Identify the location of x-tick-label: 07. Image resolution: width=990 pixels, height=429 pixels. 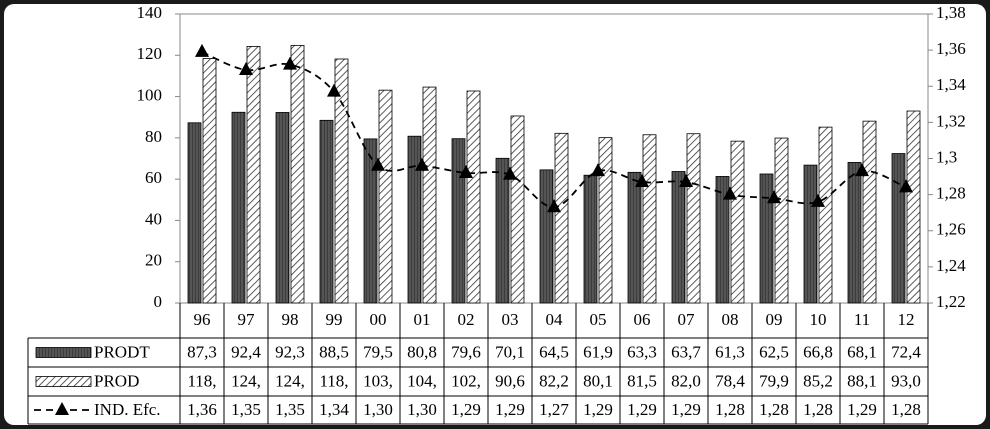
(687, 319).